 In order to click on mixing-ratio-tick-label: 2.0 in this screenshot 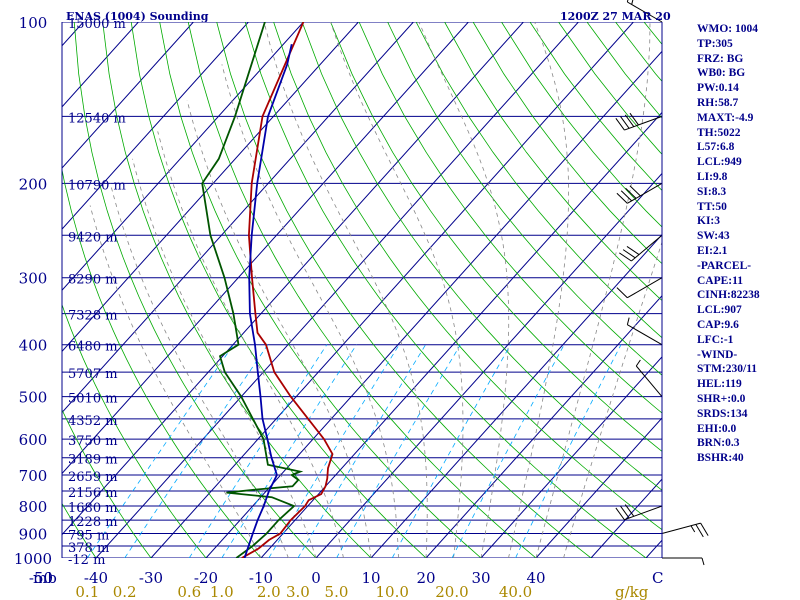, I will do `click(269, 591)`.